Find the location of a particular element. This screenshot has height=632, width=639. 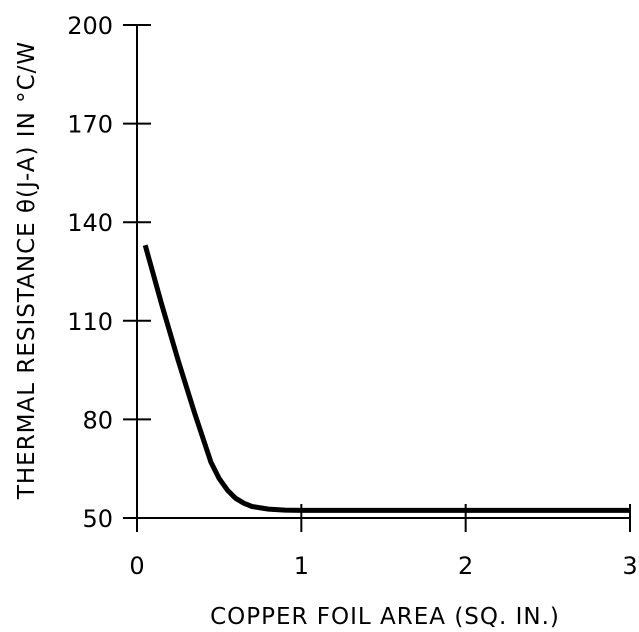

y-ticks: 50 80 110 140 170 200 is located at coordinates (109, 272).